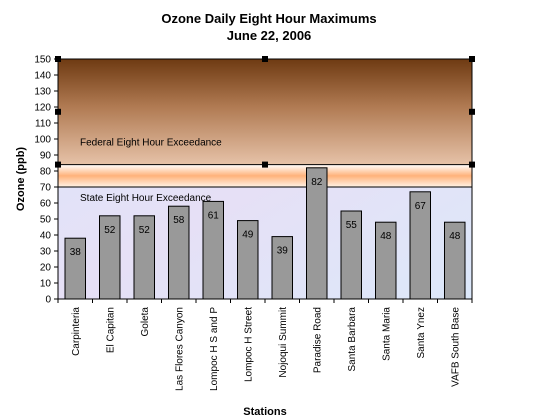 This screenshot has height=420, width=538. I want to click on y-tick-label: 90, so click(46, 156).